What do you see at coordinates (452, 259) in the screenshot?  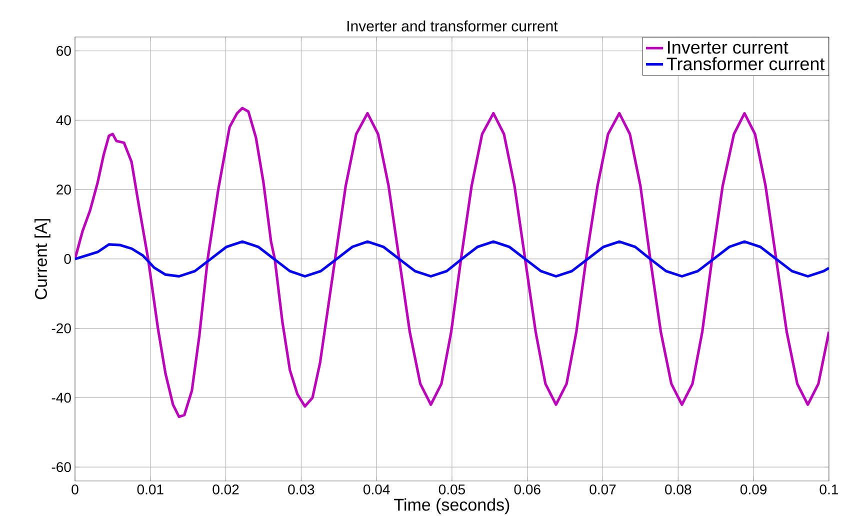 I see `line-series` at bounding box center [452, 259].